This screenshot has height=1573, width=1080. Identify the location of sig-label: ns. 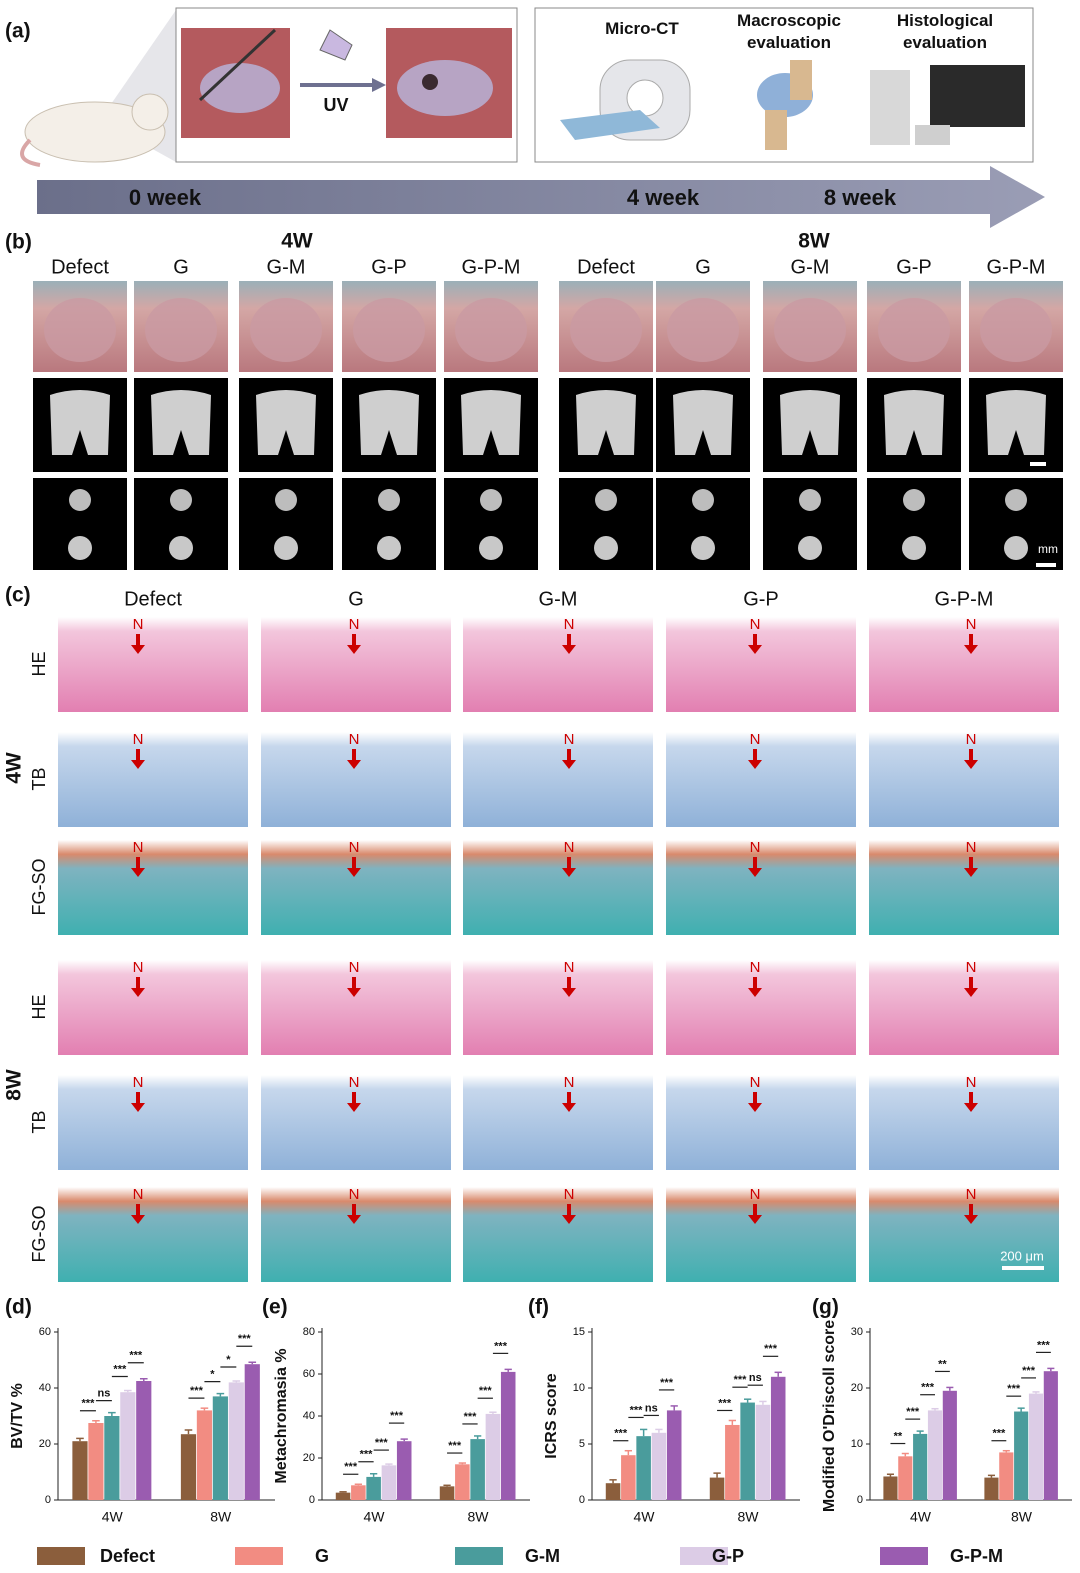
(755, 1378).